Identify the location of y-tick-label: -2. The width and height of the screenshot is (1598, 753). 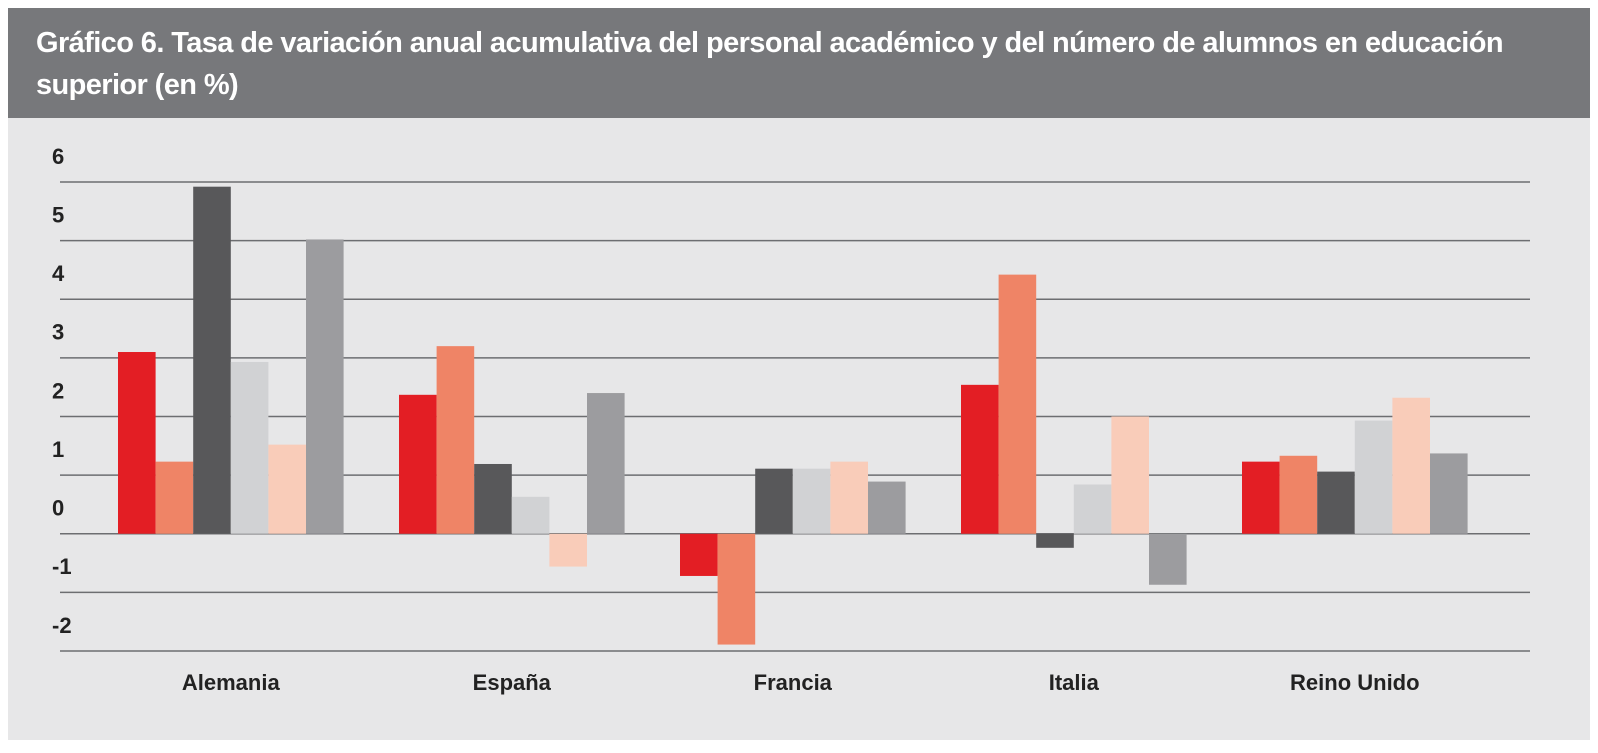
(62, 625).